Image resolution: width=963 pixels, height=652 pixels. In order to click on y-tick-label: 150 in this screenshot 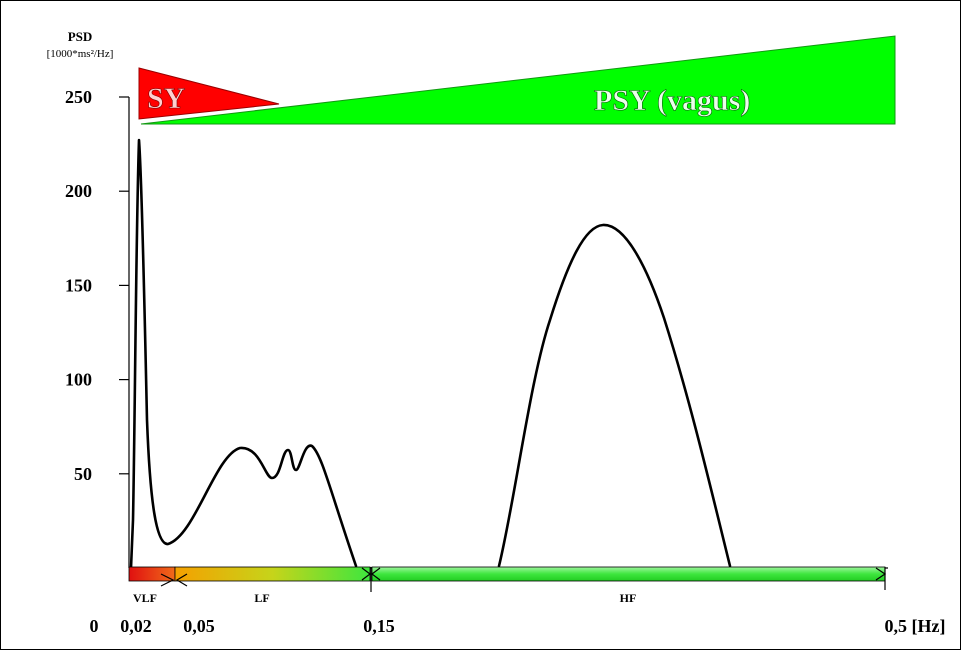, I will do `click(78, 285)`.